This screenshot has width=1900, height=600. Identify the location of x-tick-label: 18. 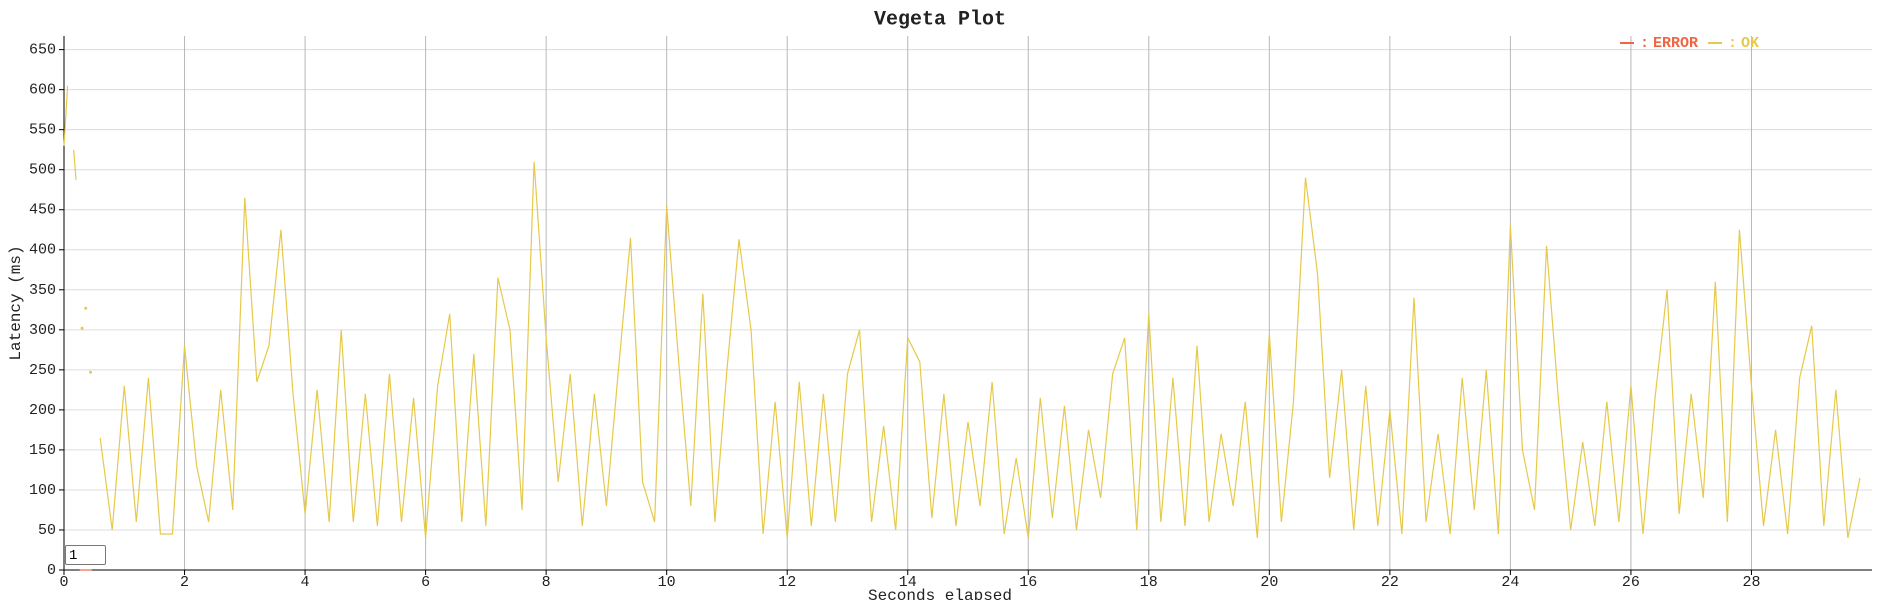
(1149, 582).